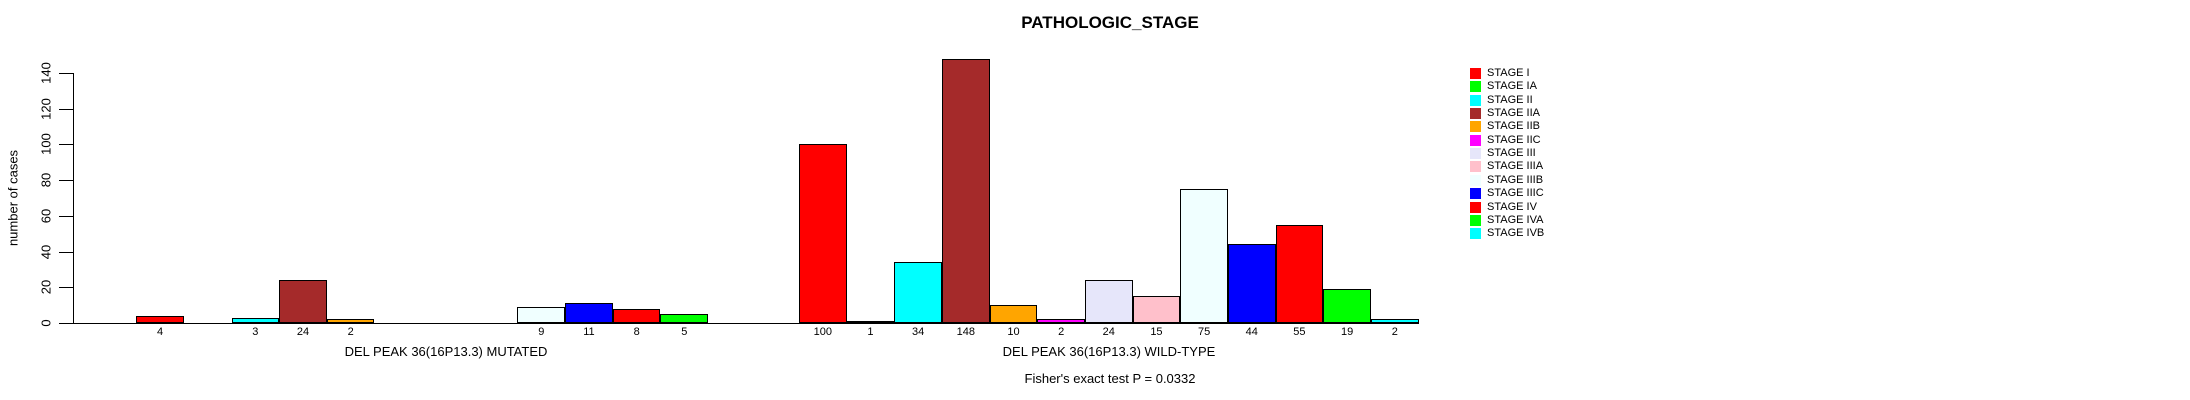  I want to click on bar-count-label: 1, so click(870, 332).